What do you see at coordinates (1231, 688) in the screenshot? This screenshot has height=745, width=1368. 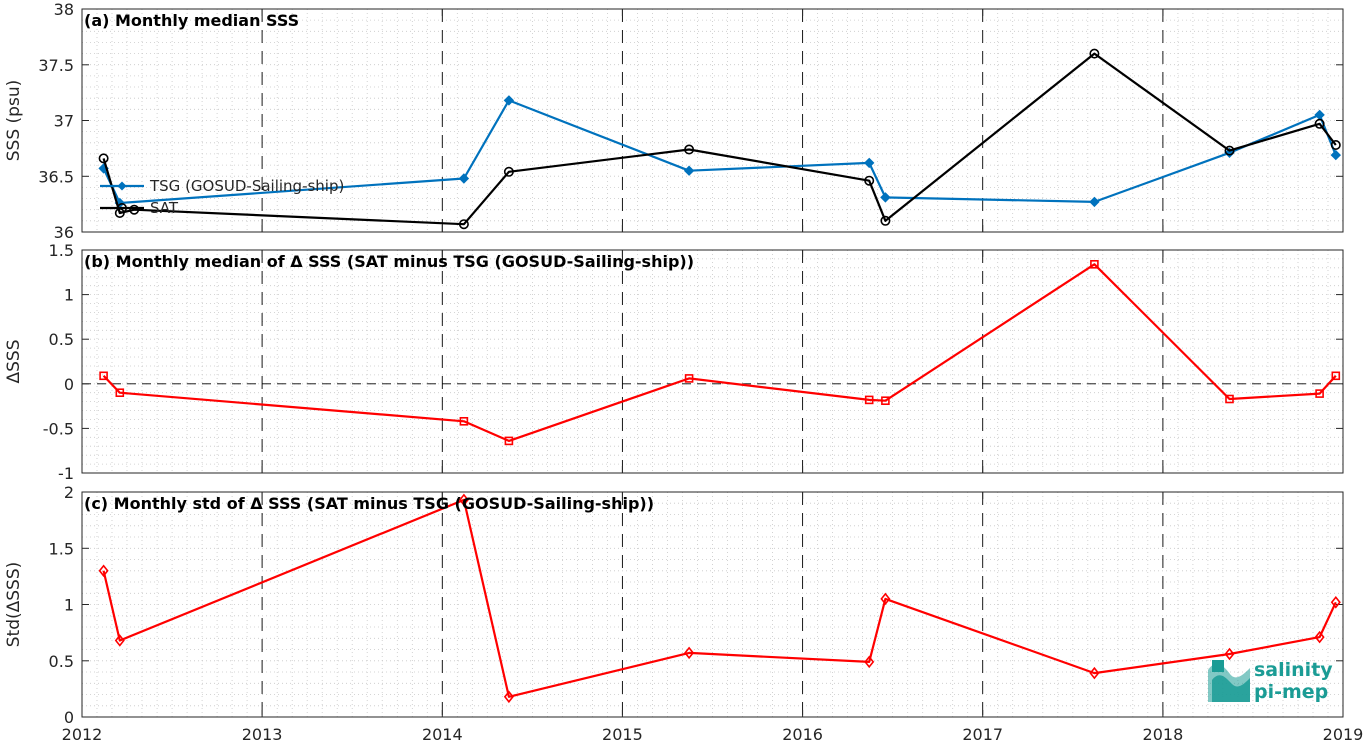 I see `logo-wave-icon-front` at bounding box center [1231, 688].